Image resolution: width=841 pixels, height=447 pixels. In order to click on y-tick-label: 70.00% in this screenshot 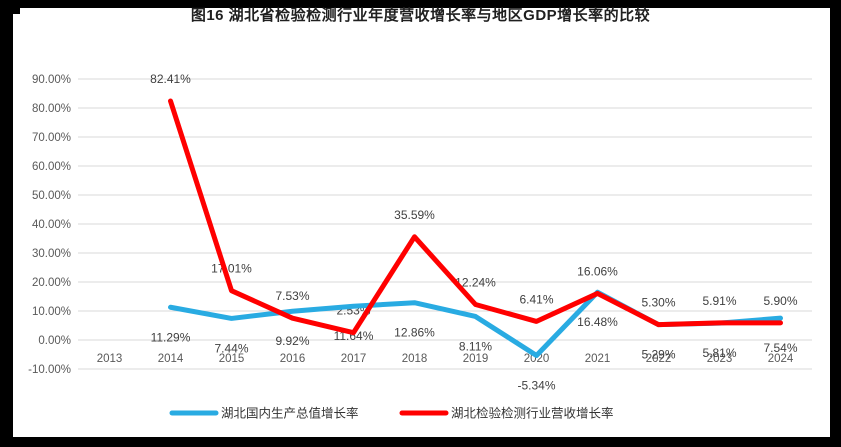, I will do `click(51, 138)`.